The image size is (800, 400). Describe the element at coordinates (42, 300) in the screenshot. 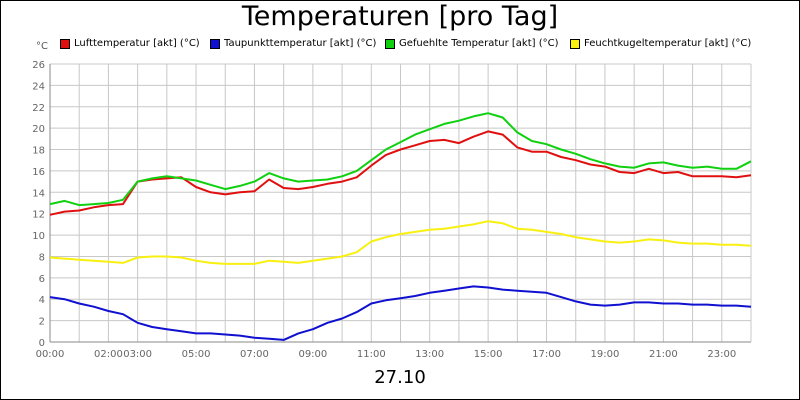

I see `y-tick-label: 4` at that location.